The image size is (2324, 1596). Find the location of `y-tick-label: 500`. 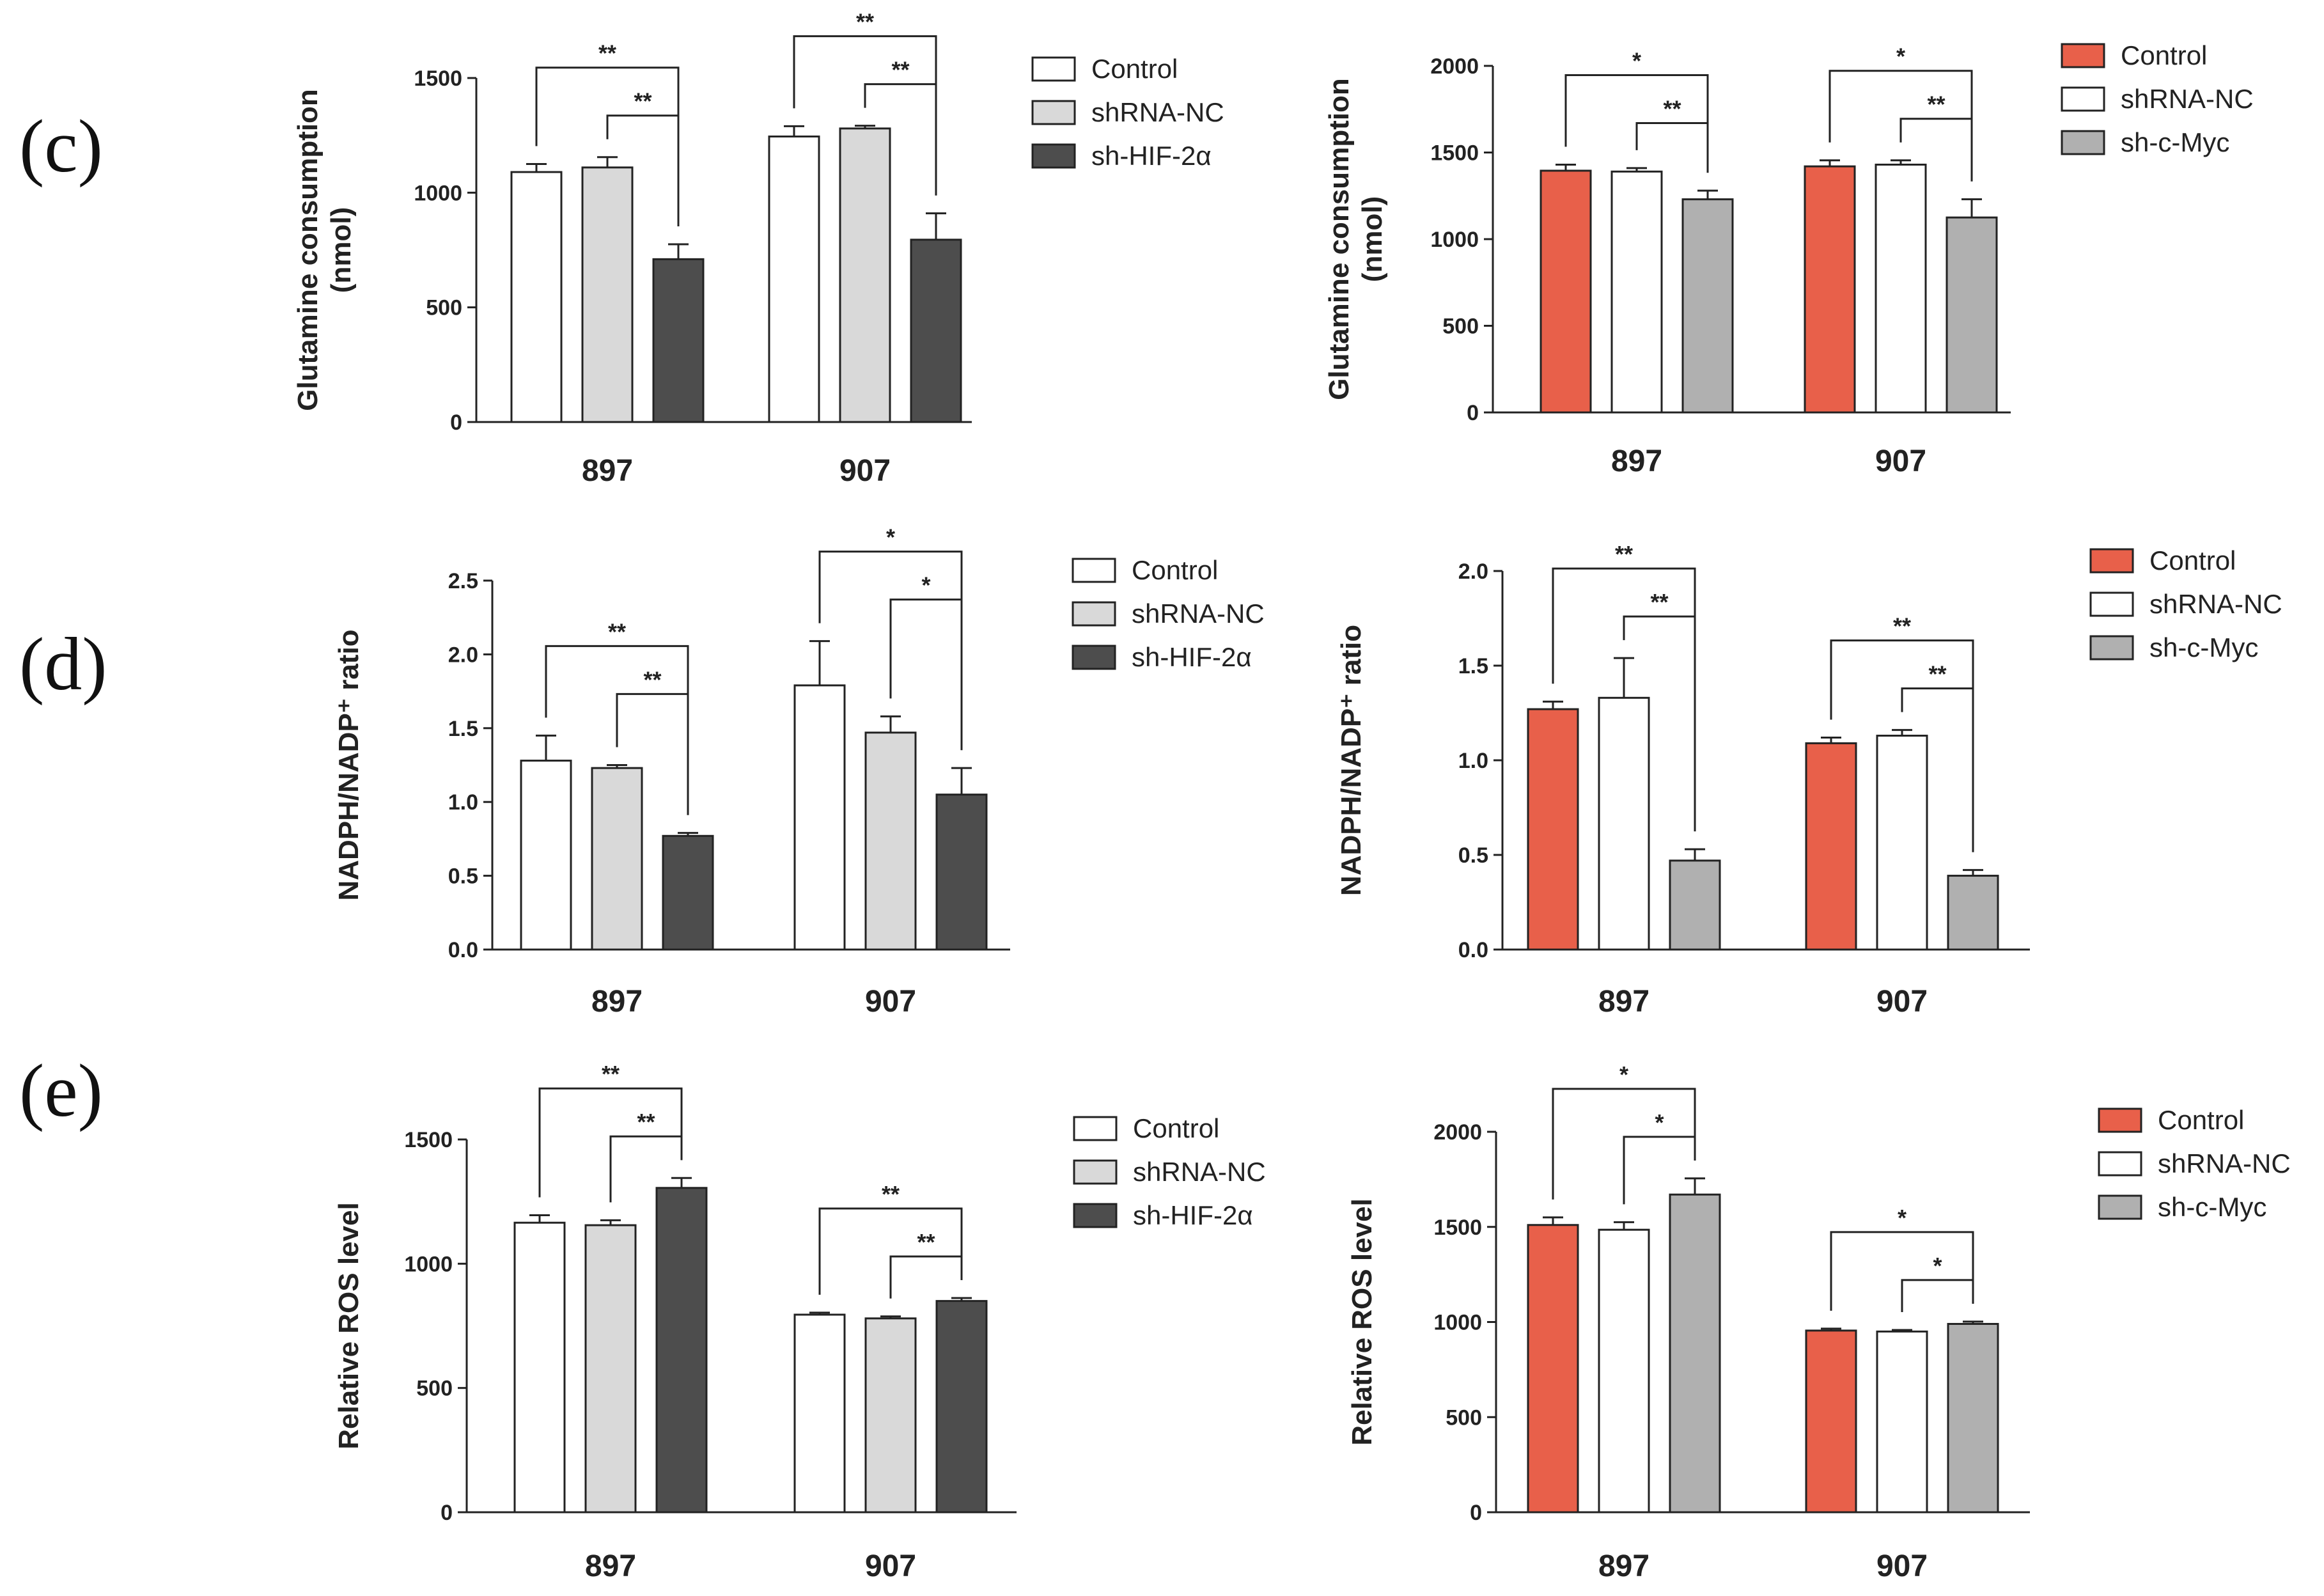

y-tick-label: 500 is located at coordinates (1460, 327).